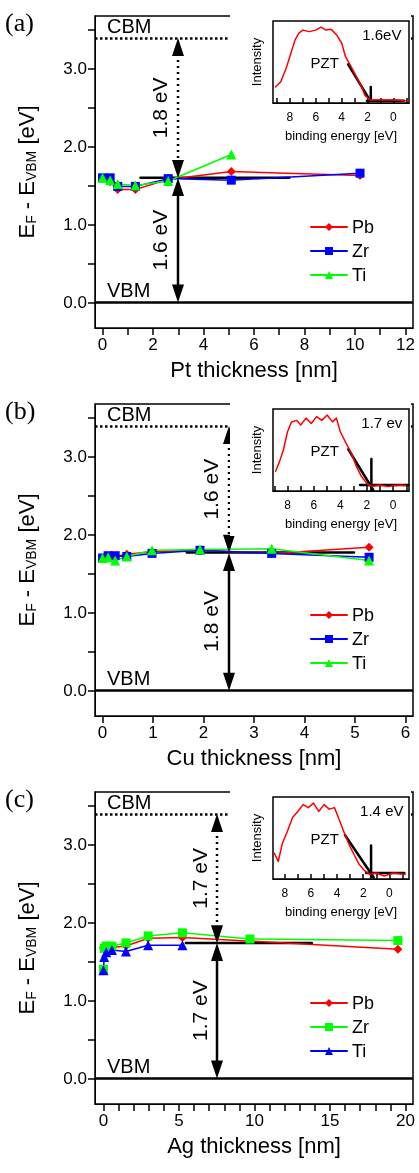  I want to click on x-axis-title: Cu thickness [nm], so click(254, 757).